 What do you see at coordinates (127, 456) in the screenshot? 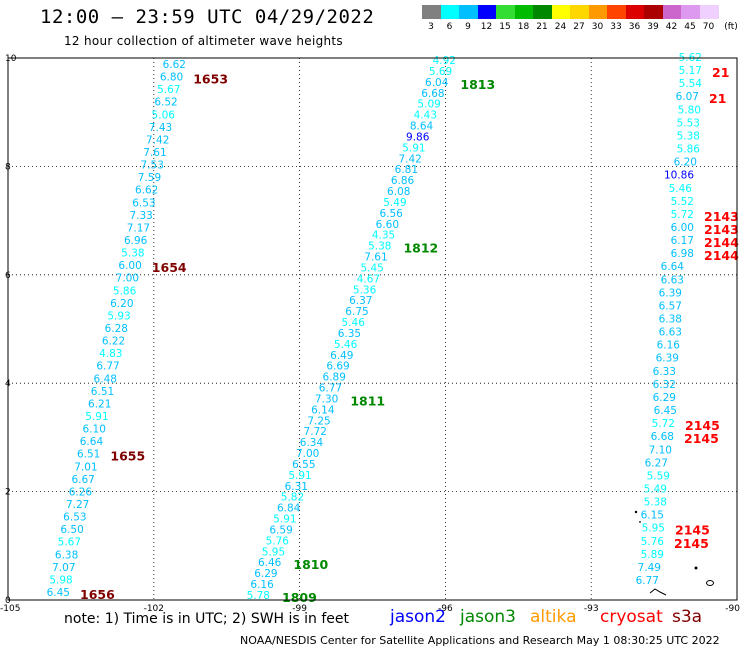
I see `pass-time-label: 1655` at bounding box center [127, 456].